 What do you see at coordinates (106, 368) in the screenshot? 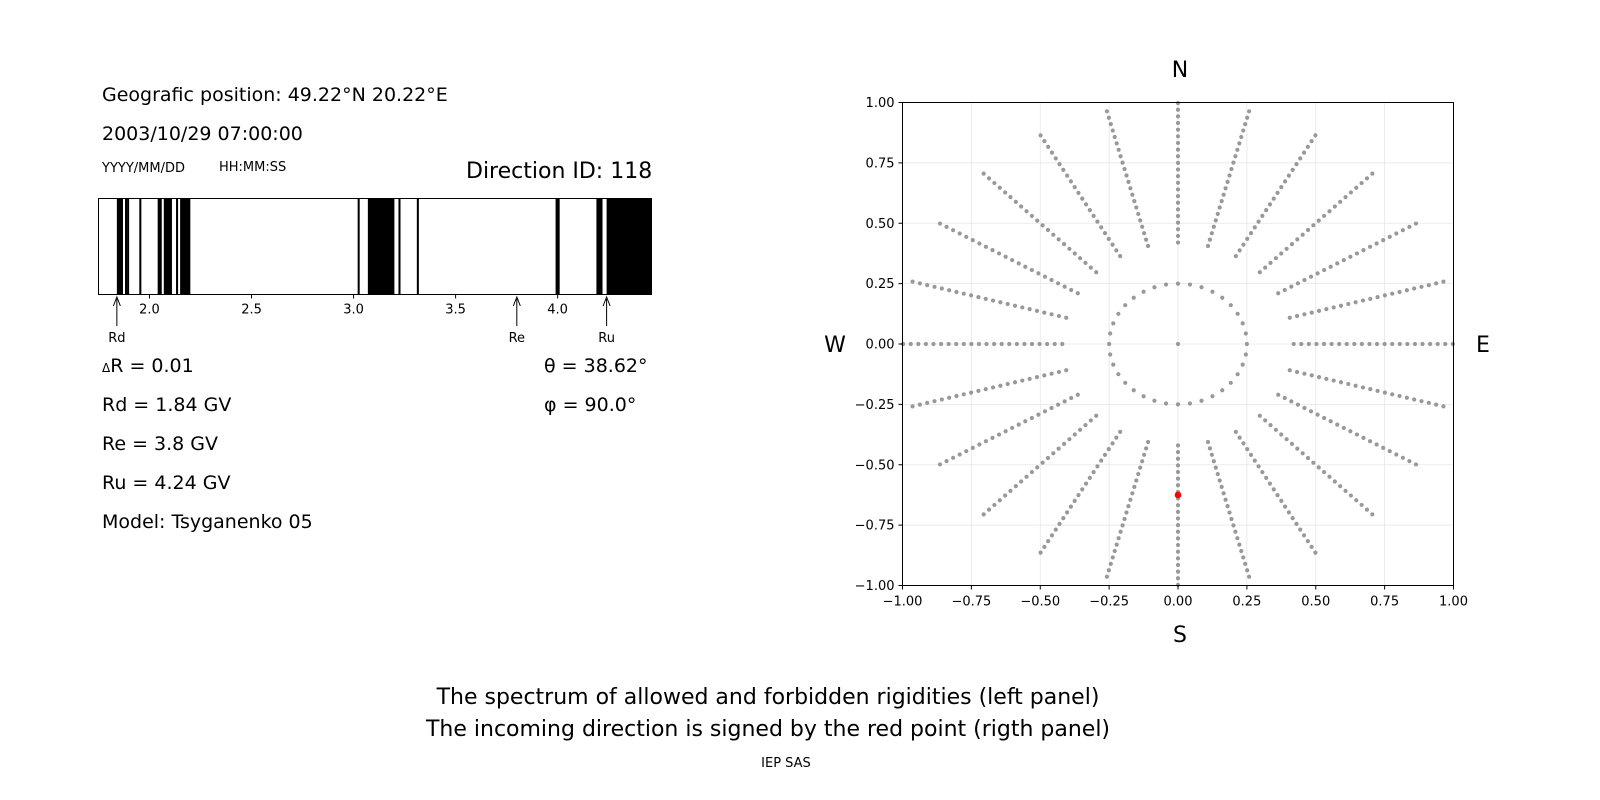
I see `delta-symbol: Δ` at bounding box center [106, 368].